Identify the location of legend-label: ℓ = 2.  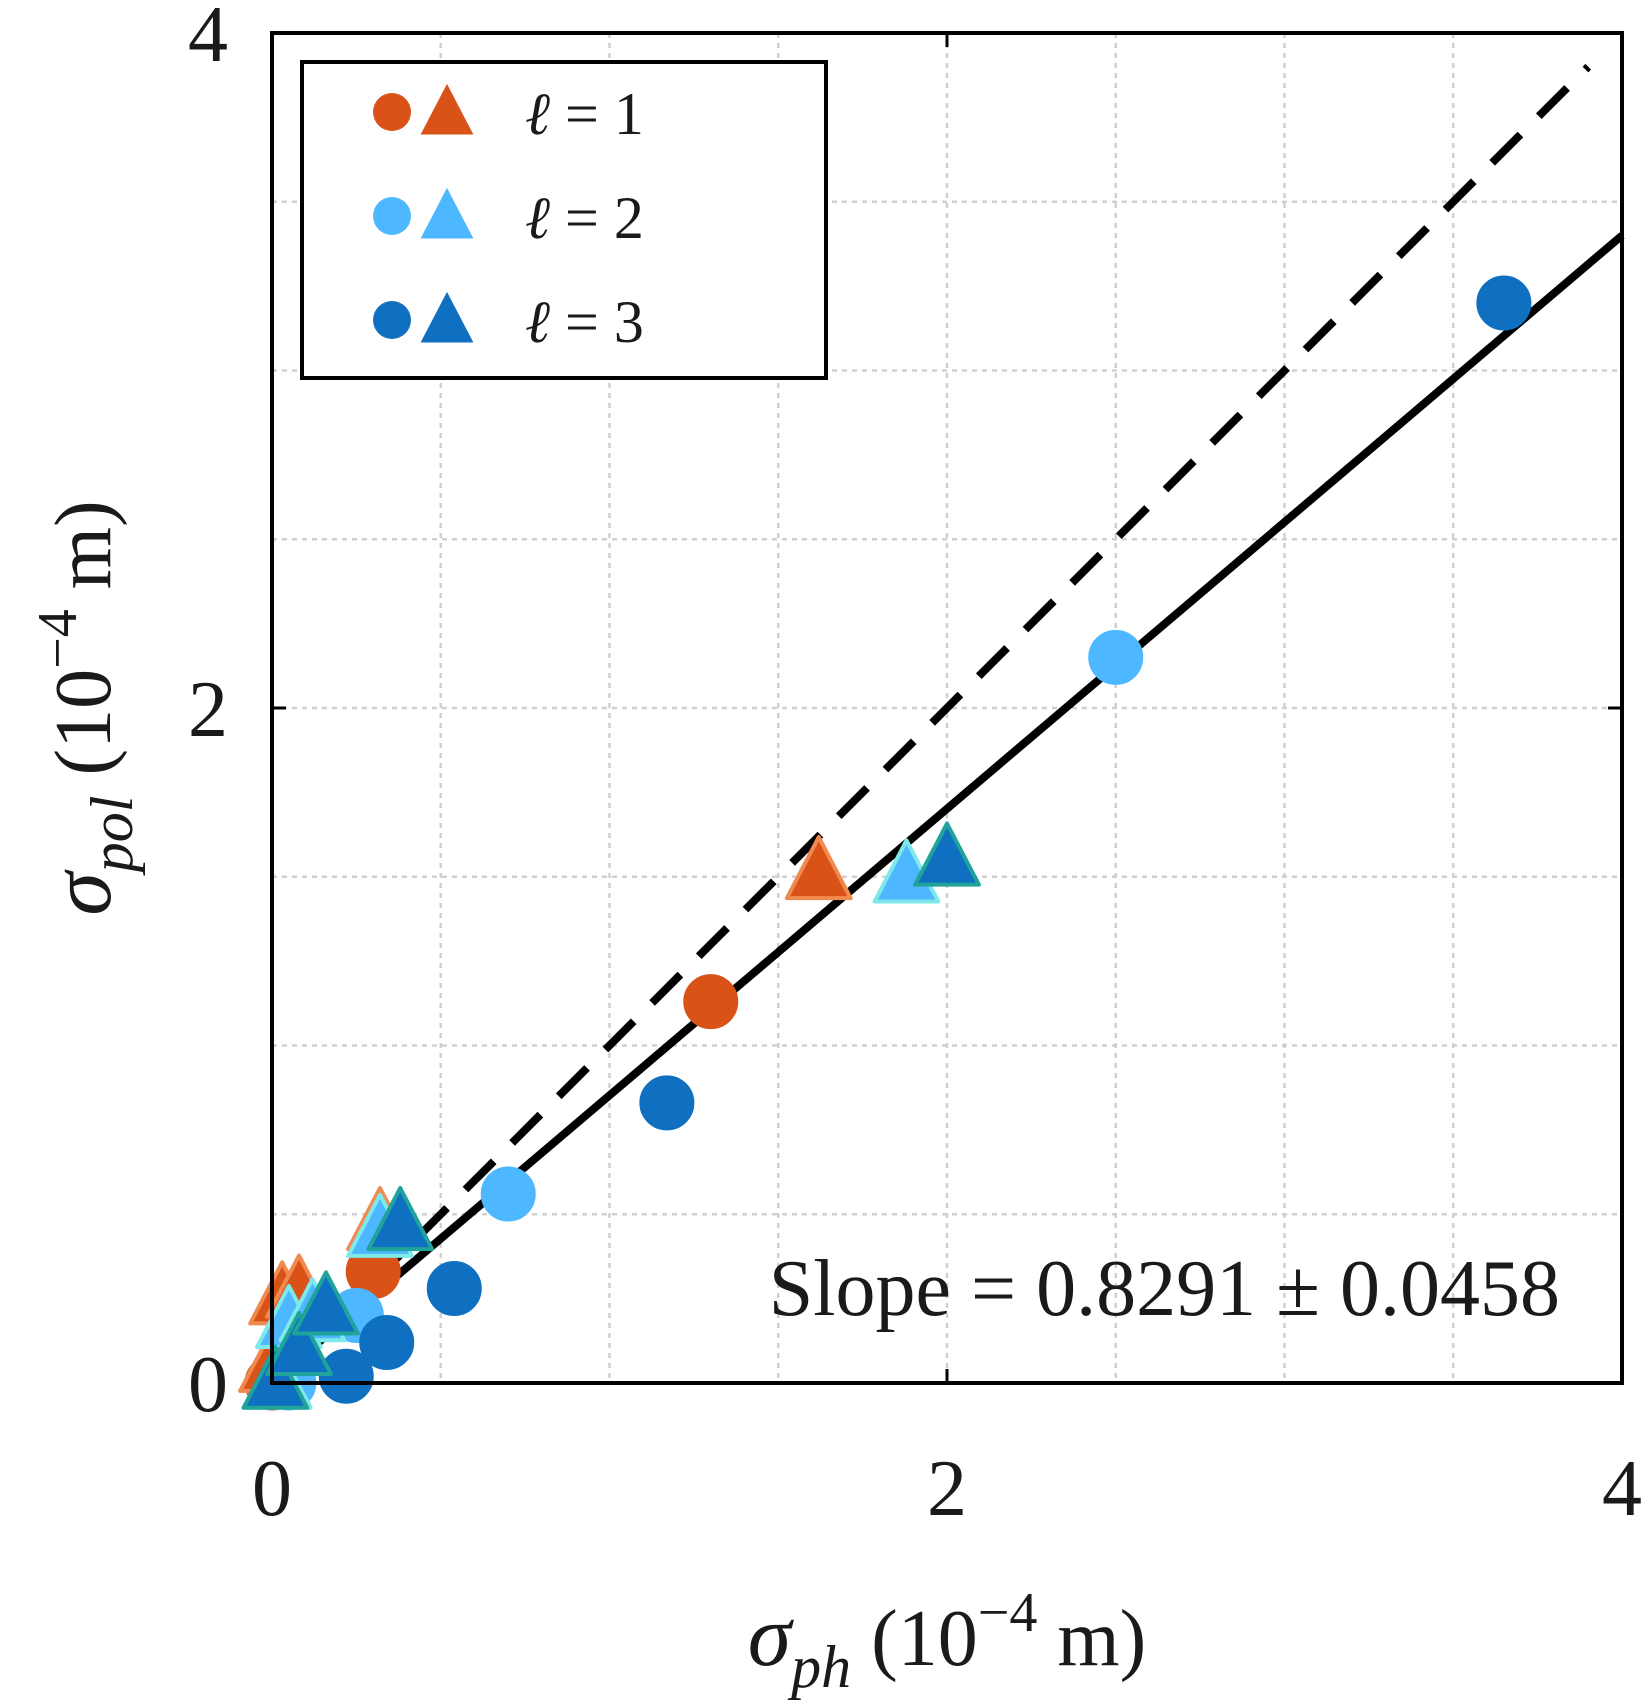
(584, 218).